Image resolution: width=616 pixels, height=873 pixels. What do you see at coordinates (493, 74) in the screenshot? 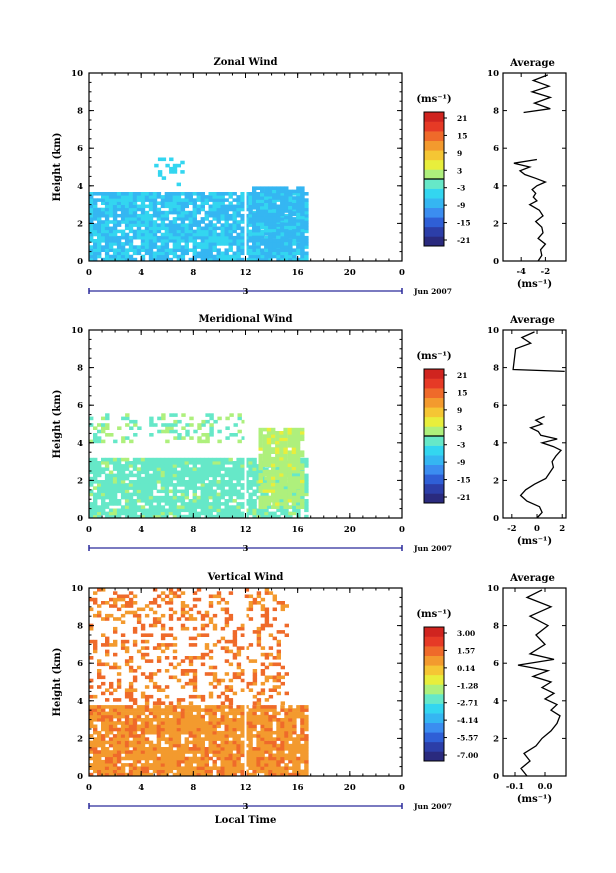
I see `profile-y-tick-label: 10` at bounding box center [493, 74].